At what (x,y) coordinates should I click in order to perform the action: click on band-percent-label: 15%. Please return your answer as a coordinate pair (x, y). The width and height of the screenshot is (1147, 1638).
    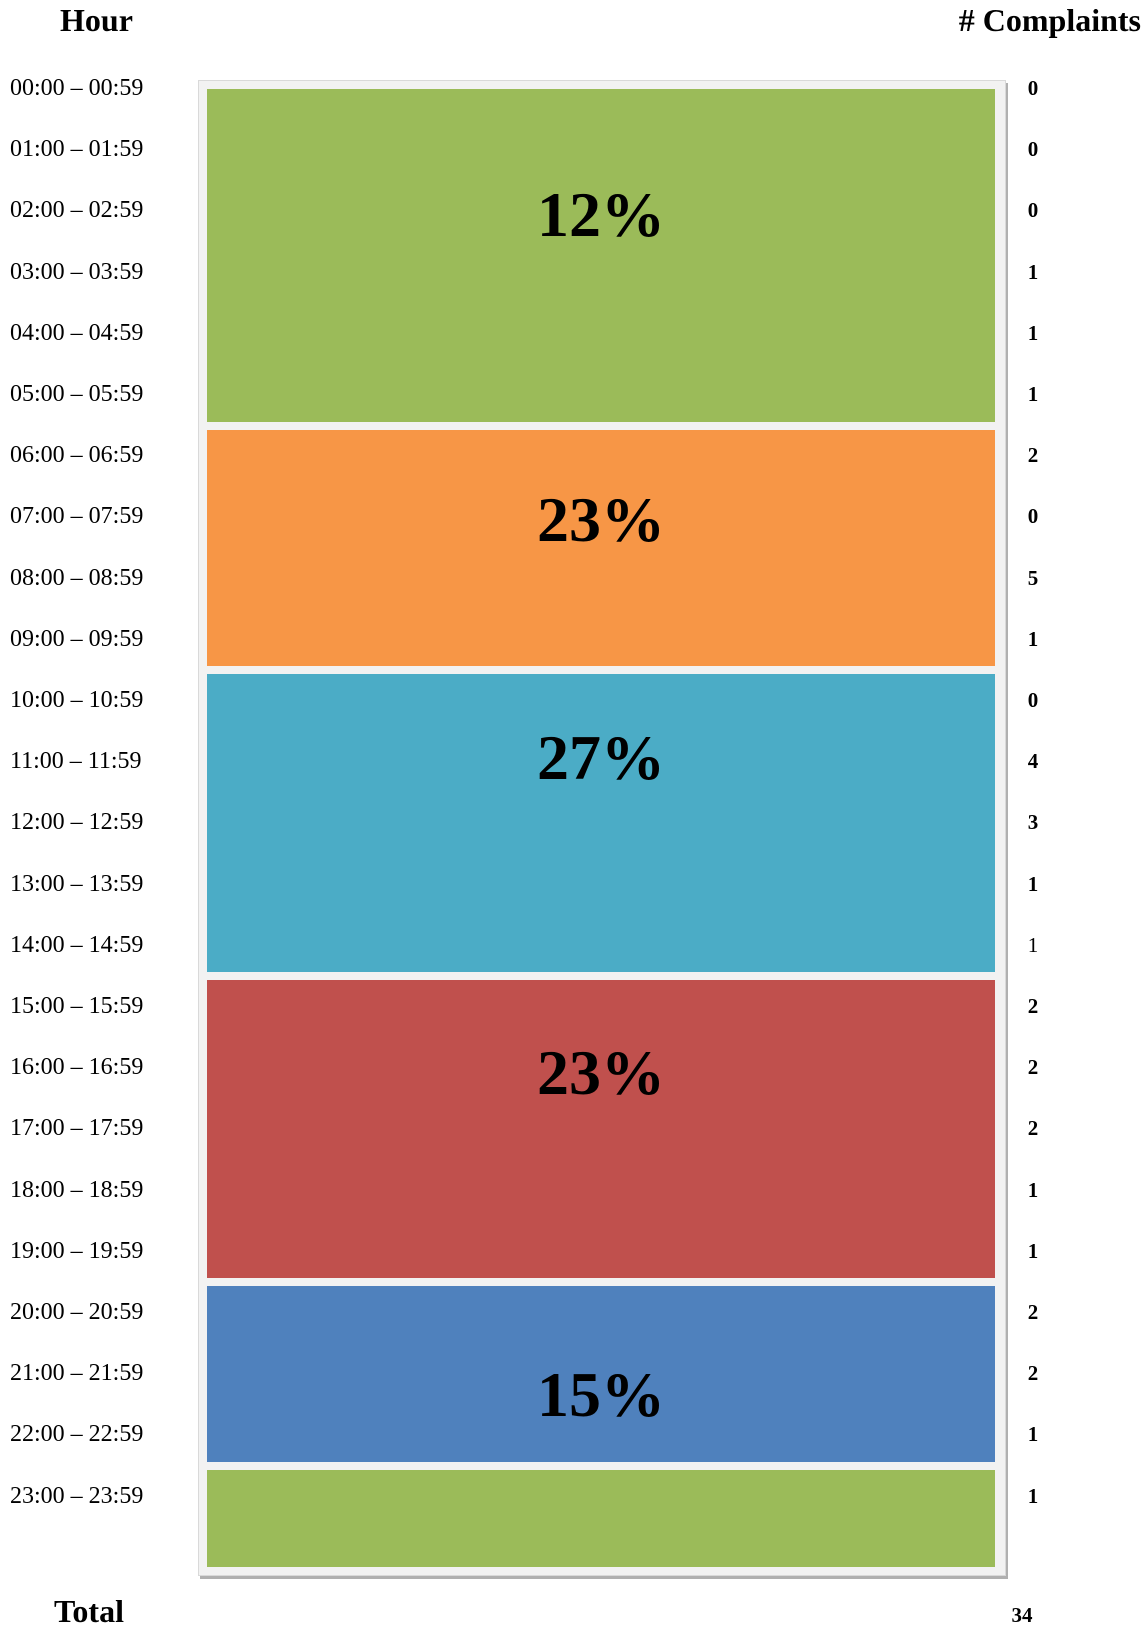
    Looking at the image, I should click on (601, 1395).